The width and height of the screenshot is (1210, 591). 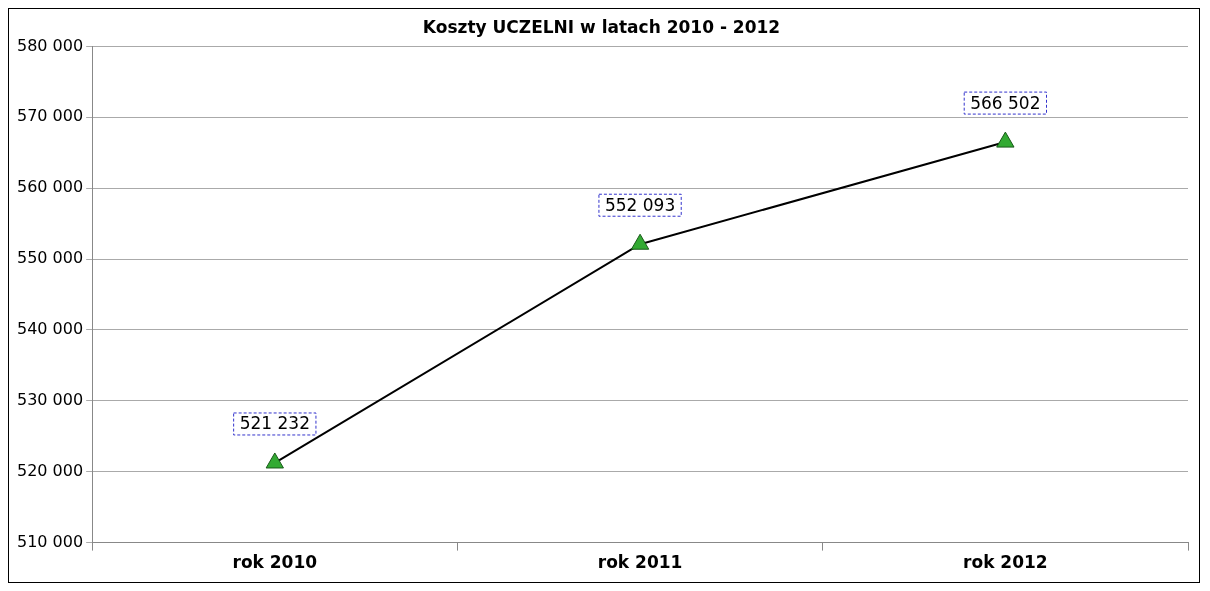 What do you see at coordinates (1005, 102) in the screenshot?
I see `data-label: 566 502` at bounding box center [1005, 102].